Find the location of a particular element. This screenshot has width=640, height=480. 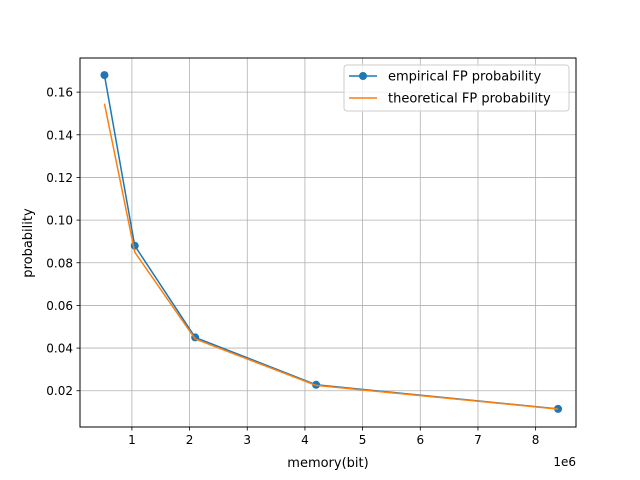

y-tick-label: 0.04 is located at coordinates (59, 349).